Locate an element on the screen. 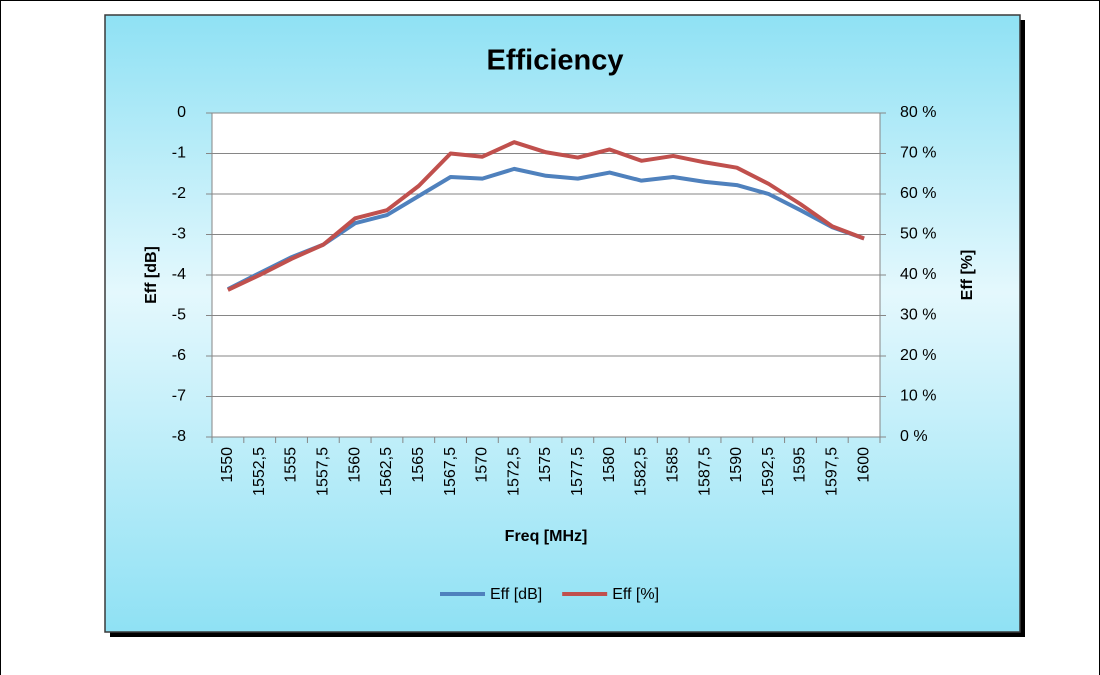 The width and height of the screenshot is (1100, 675). y2-tick-label: 10 % is located at coordinates (918, 396).